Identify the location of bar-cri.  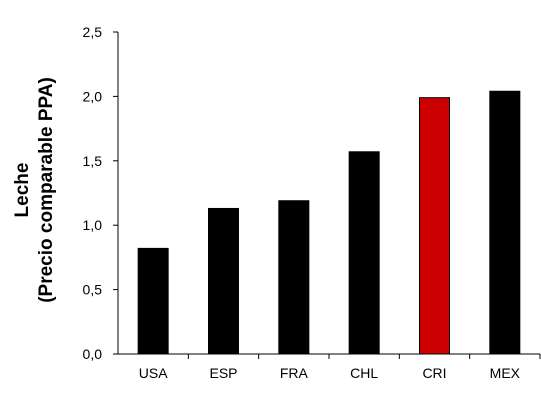
(434, 226).